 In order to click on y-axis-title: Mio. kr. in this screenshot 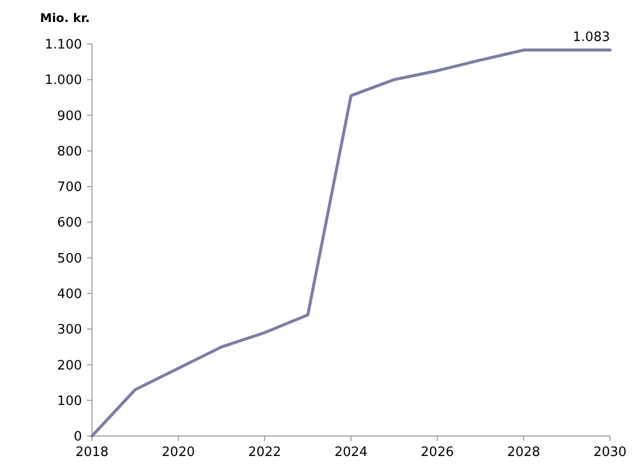, I will do `click(65, 18)`.